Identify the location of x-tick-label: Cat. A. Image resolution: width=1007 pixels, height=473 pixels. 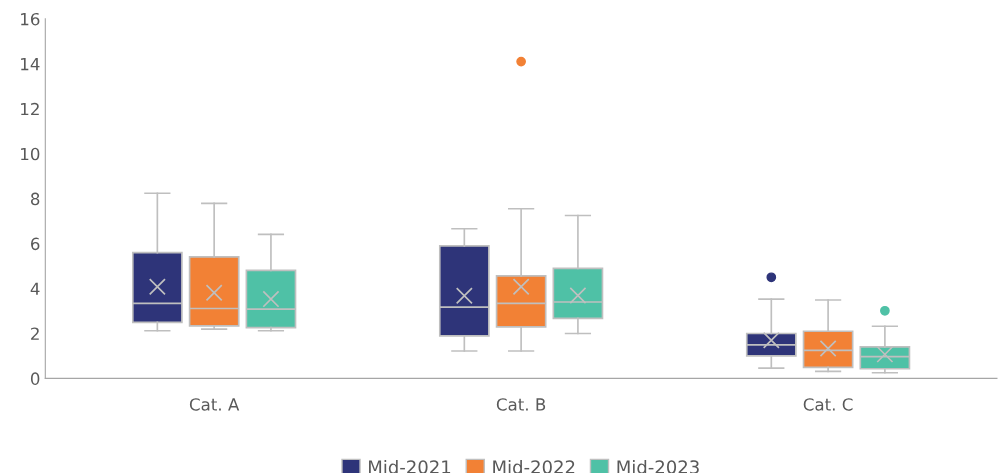
(214, 404).